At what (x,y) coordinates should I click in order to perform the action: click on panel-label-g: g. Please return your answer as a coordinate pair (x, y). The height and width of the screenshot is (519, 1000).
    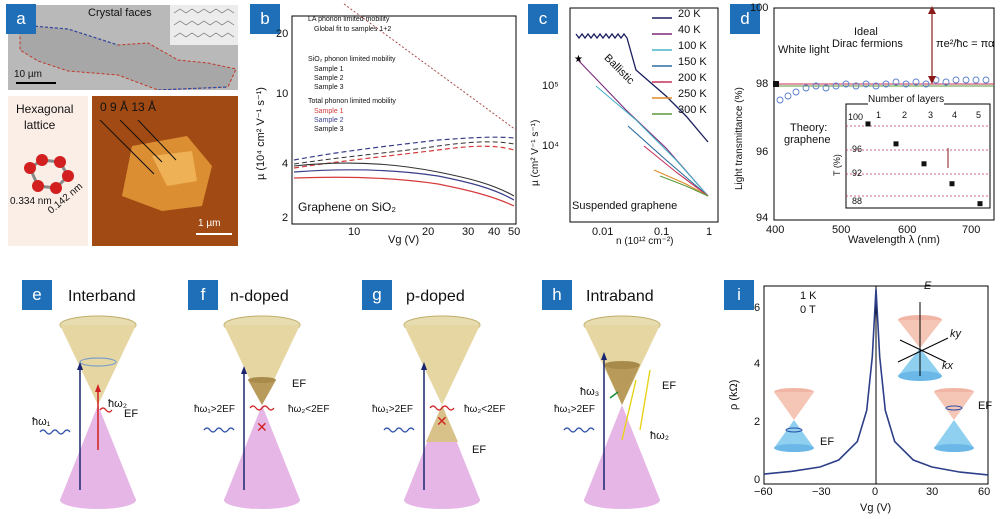
    Looking at the image, I should click on (377, 295).